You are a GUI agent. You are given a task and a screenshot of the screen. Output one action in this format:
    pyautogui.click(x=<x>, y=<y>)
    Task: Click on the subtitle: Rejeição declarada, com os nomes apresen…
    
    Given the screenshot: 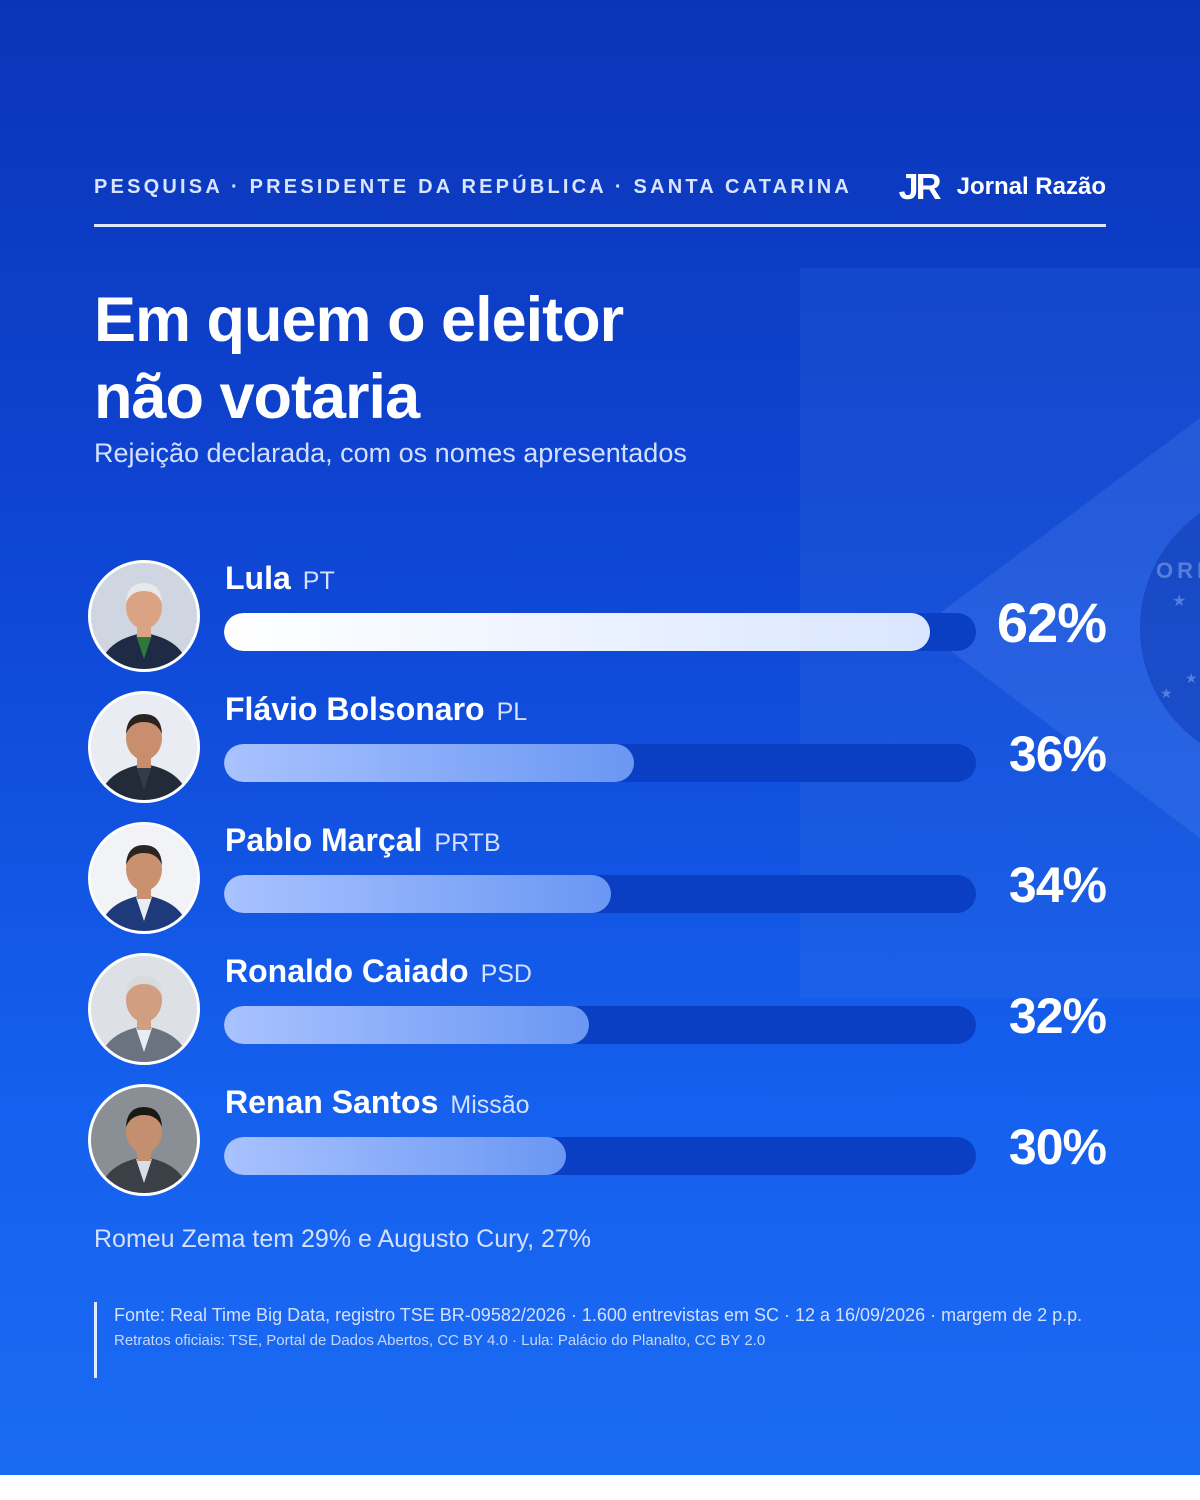 What is the action you would take?
    pyautogui.click(x=390, y=453)
    